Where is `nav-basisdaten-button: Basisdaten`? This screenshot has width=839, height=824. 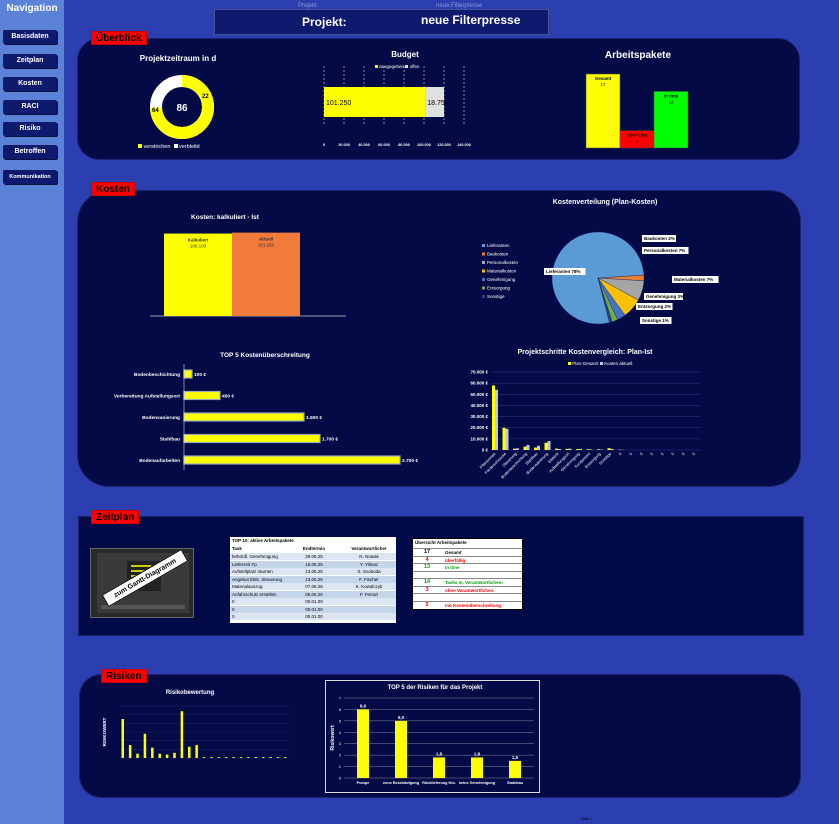
nav-basisdaten-button: Basisdaten is located at coordinates (30, 37).